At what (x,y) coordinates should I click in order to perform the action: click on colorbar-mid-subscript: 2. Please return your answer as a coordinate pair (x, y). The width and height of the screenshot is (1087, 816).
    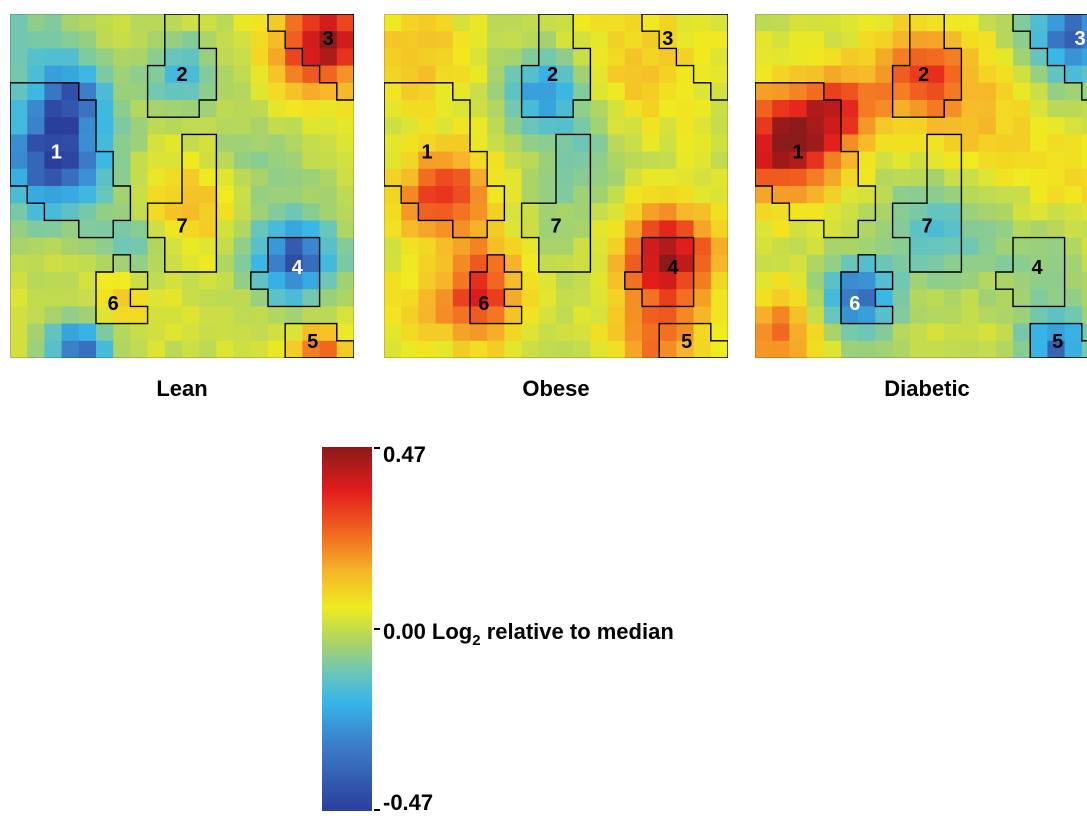
    Looking at the image, I should click on (476, 640).